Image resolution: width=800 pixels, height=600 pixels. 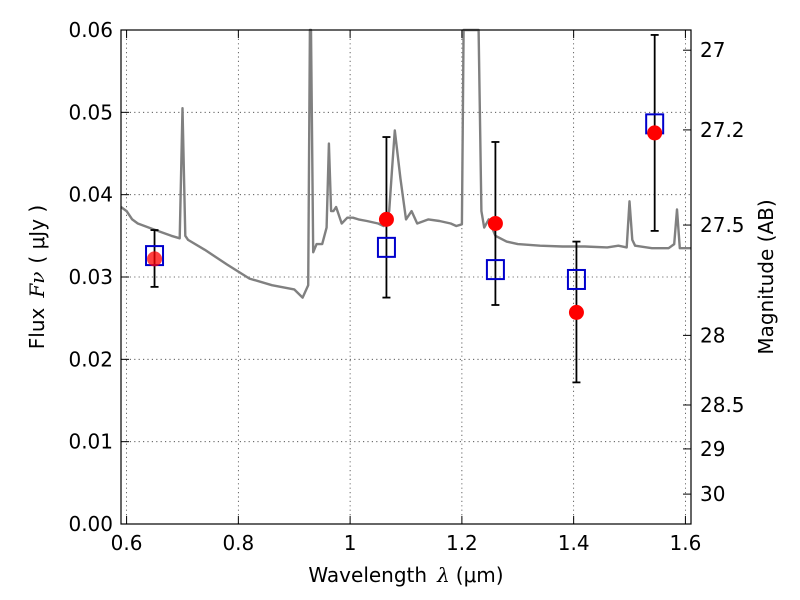 I want to click on x-axis-label-unit: (μm), so click(x=480, y=575).